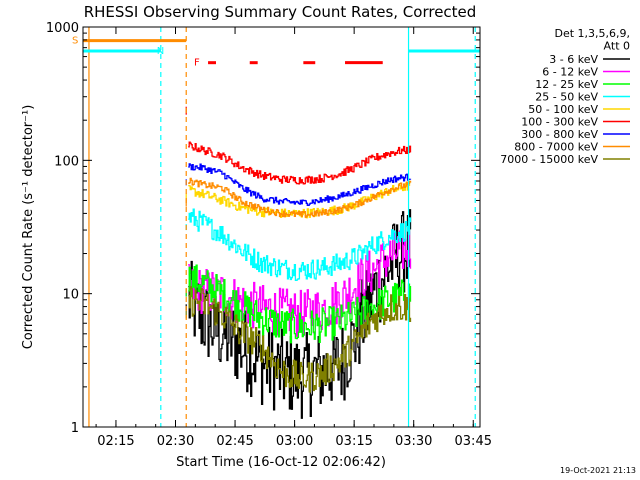  Describe the element at coordinates (556, 147) in the screenshot. I see `legend-entry-label: 800 - 7000 keV` at that location.